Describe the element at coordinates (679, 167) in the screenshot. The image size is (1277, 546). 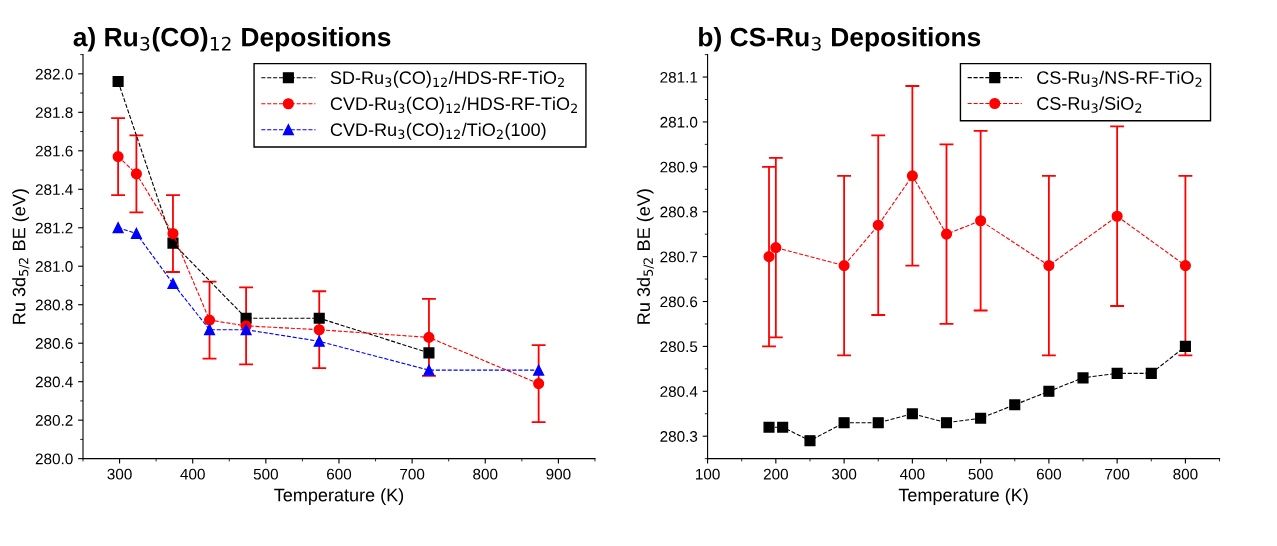
I see `y-tick-label: 280.9` at that location.